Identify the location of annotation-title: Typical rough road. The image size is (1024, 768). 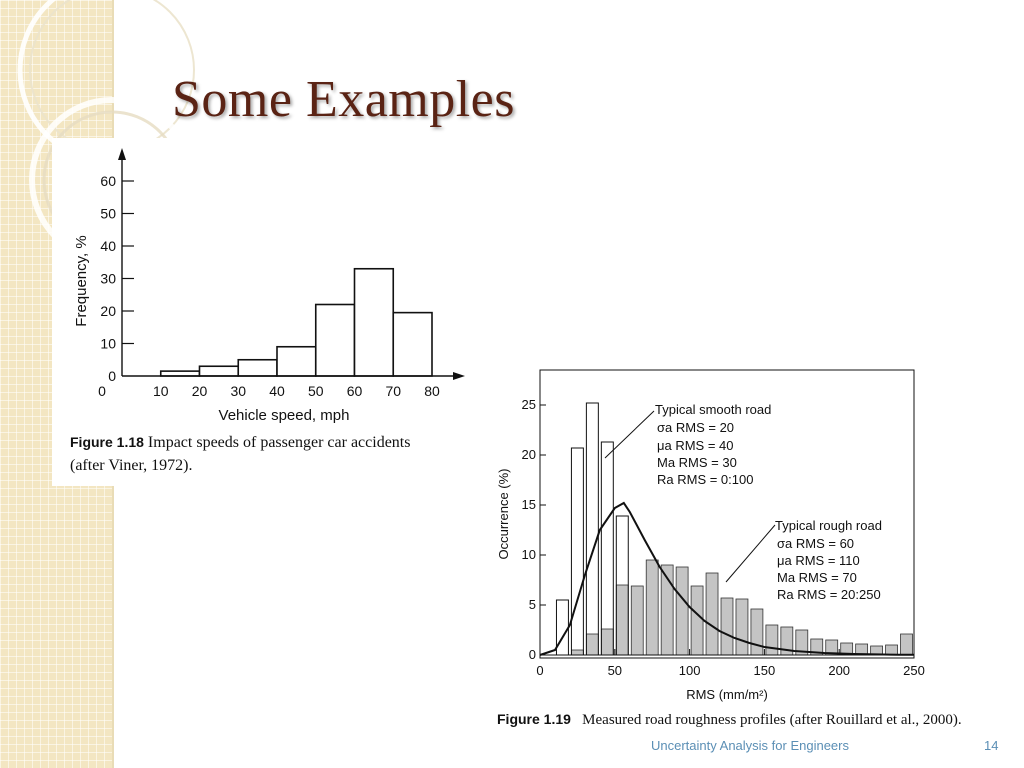
(828, 525).